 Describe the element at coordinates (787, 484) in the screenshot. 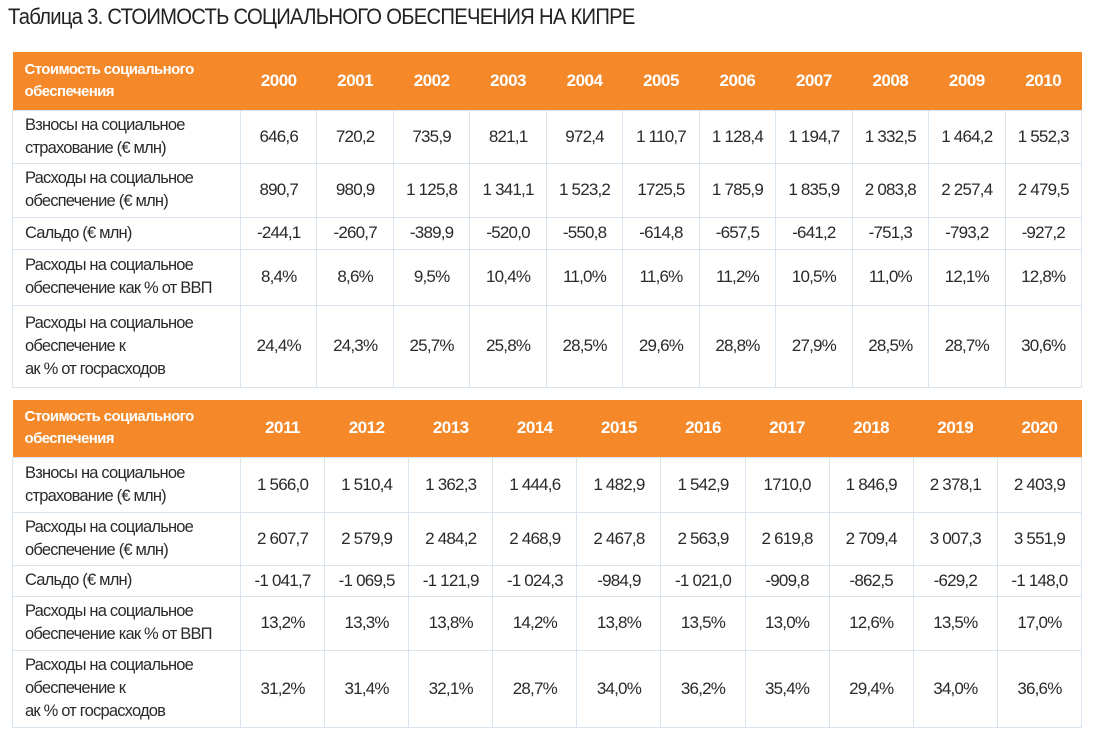

I see `value-cell: 1710,0` at that location.